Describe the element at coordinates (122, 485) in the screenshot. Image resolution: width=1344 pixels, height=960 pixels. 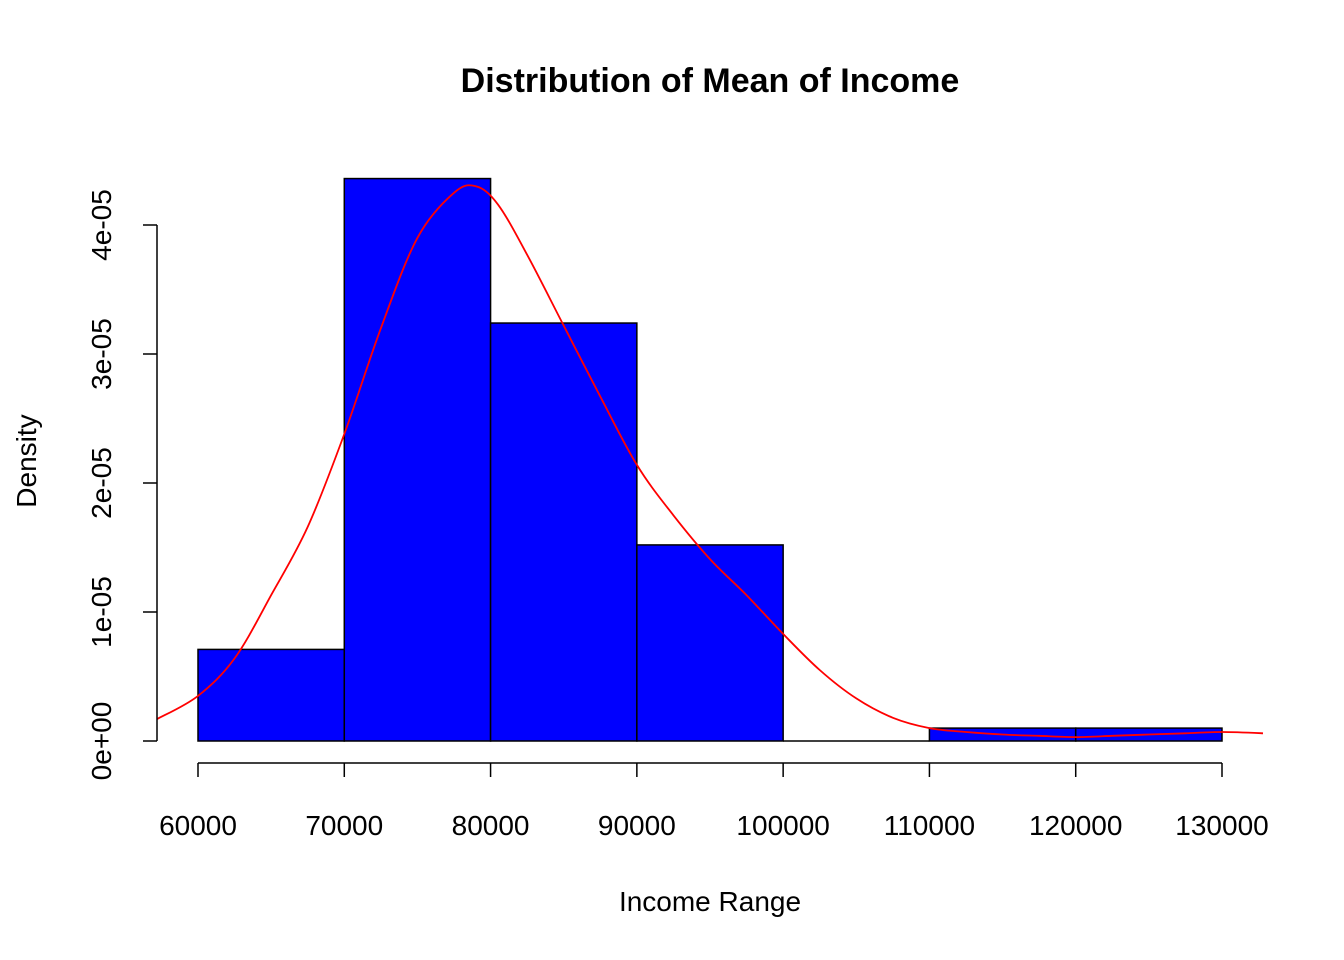
I see `y-axis: 0e+00 1e-05 2e-05 3e-05 4e-05` at that location.